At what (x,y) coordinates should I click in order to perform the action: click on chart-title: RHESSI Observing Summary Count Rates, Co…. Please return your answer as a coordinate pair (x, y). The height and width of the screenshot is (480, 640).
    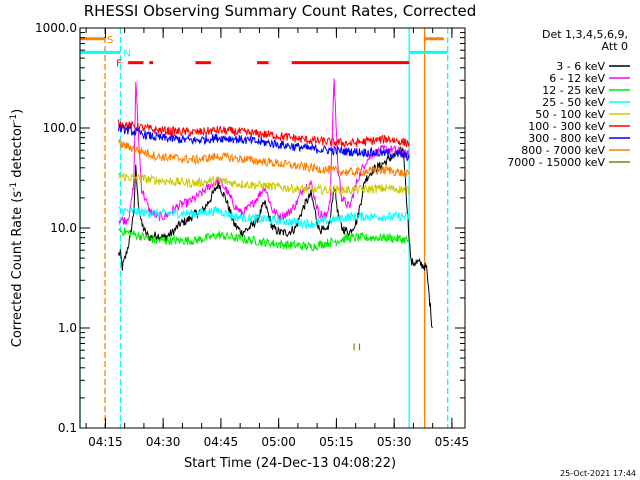
    Looking at the image, I should click on (280, 11).